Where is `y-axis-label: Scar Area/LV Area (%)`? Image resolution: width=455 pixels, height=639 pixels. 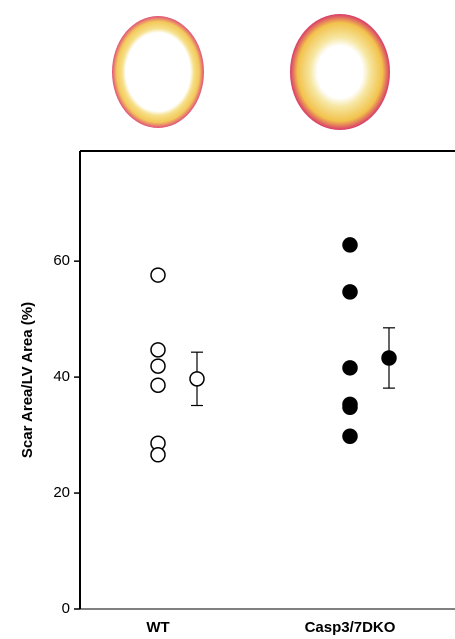 y-axis-label: Scar Area/LV Area (%) is located at coordinates (27, 380).